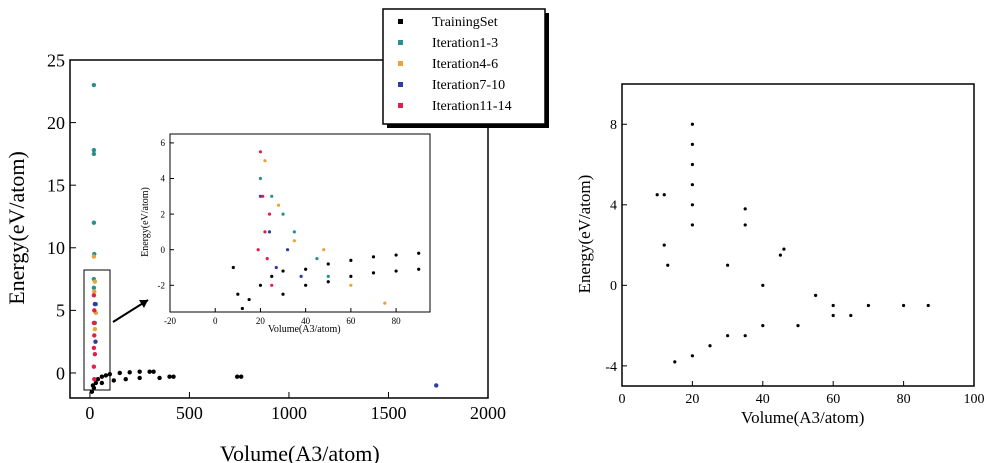  What do you see at coordinates (289, 413) in the screenshot?
I see `left-x-tick-label: 1000` at bounding box center [289, 413].